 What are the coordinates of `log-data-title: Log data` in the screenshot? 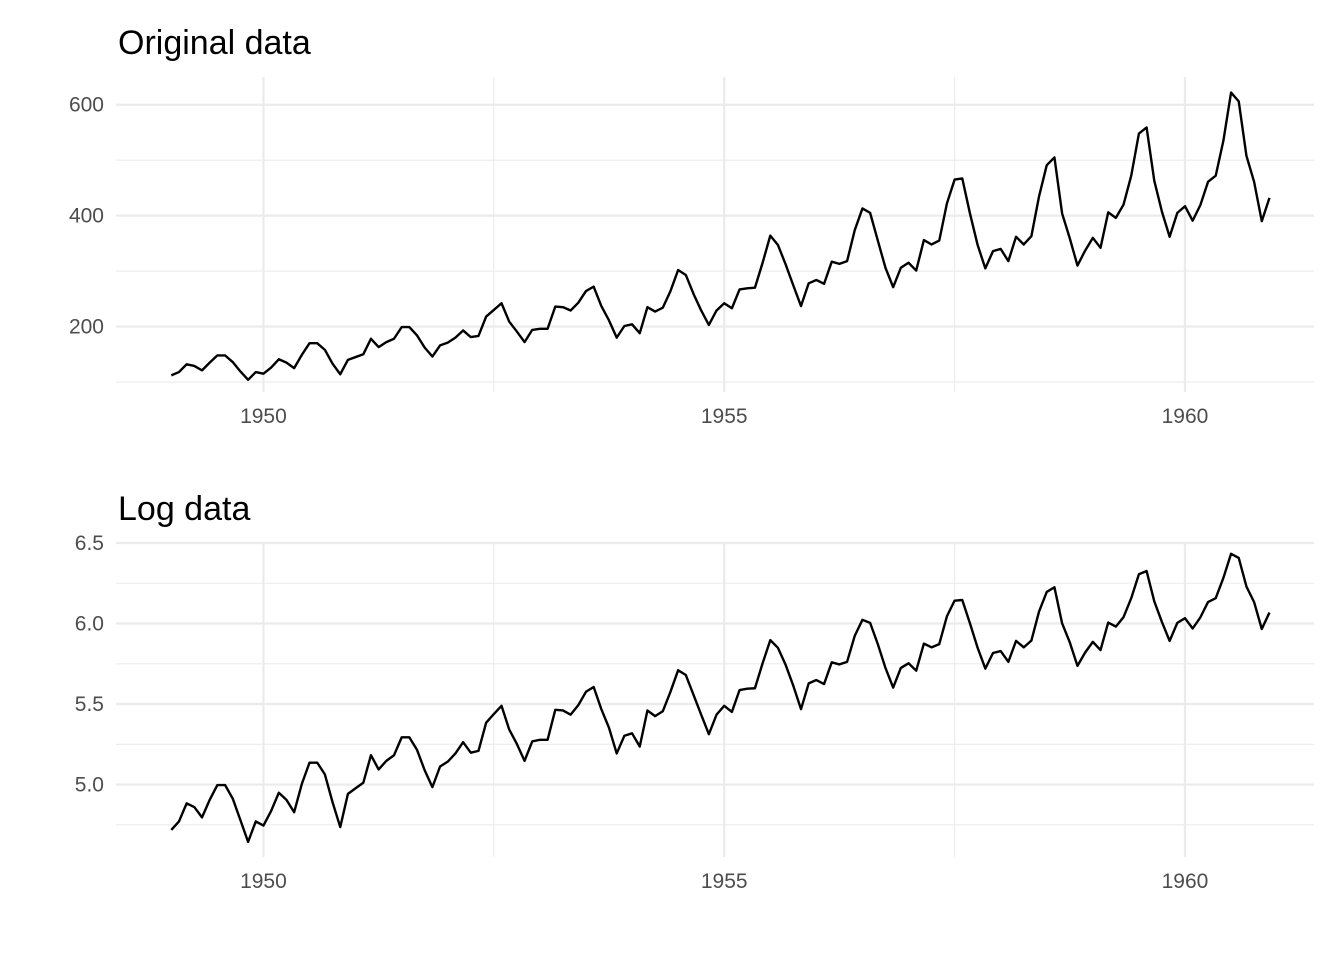 It's located at (184, 509).